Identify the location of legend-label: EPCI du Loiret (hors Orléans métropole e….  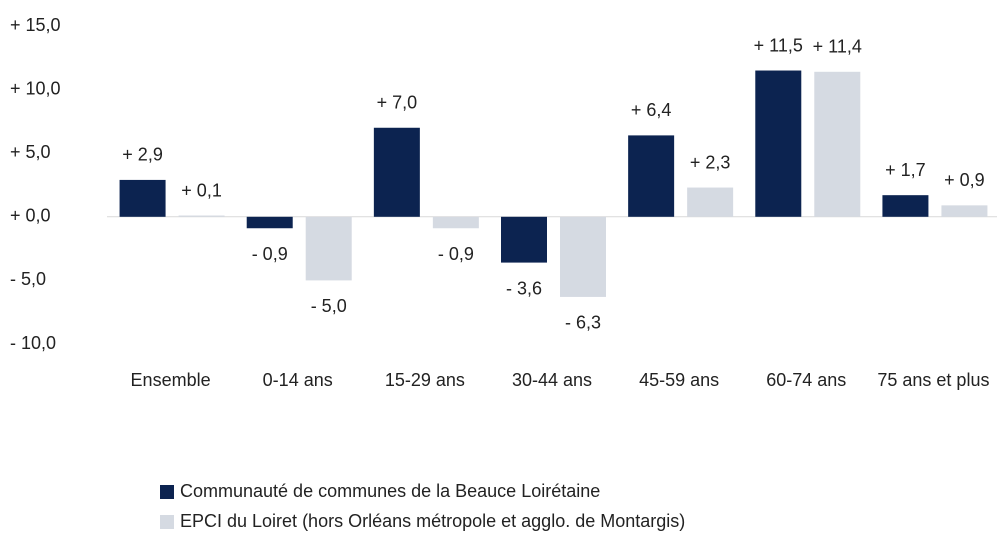
(432, 521).